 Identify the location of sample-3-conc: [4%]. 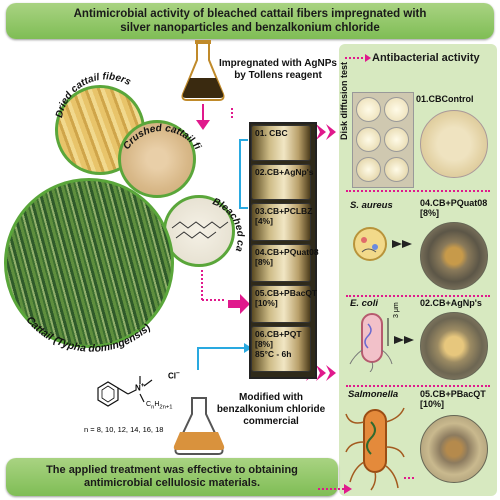
(264, 221).